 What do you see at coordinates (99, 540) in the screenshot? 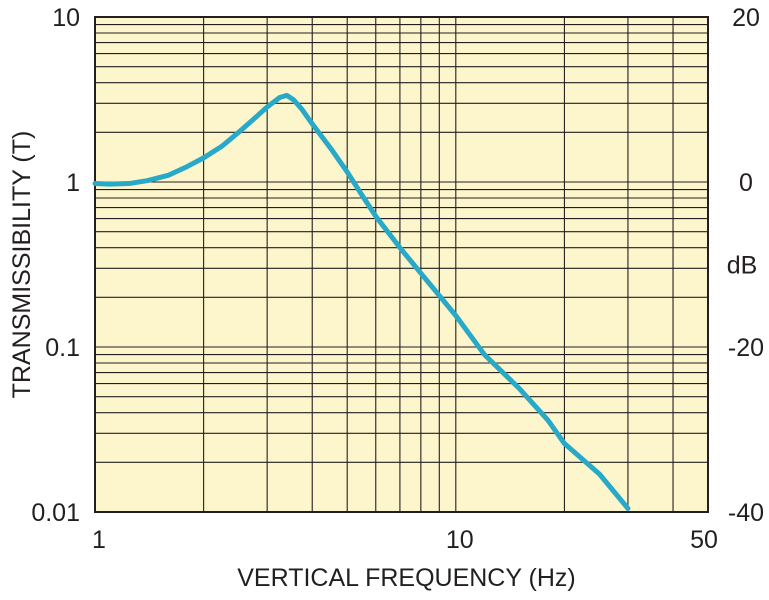
I see `x-tick-label: 1` at bounding box center [99, 540].